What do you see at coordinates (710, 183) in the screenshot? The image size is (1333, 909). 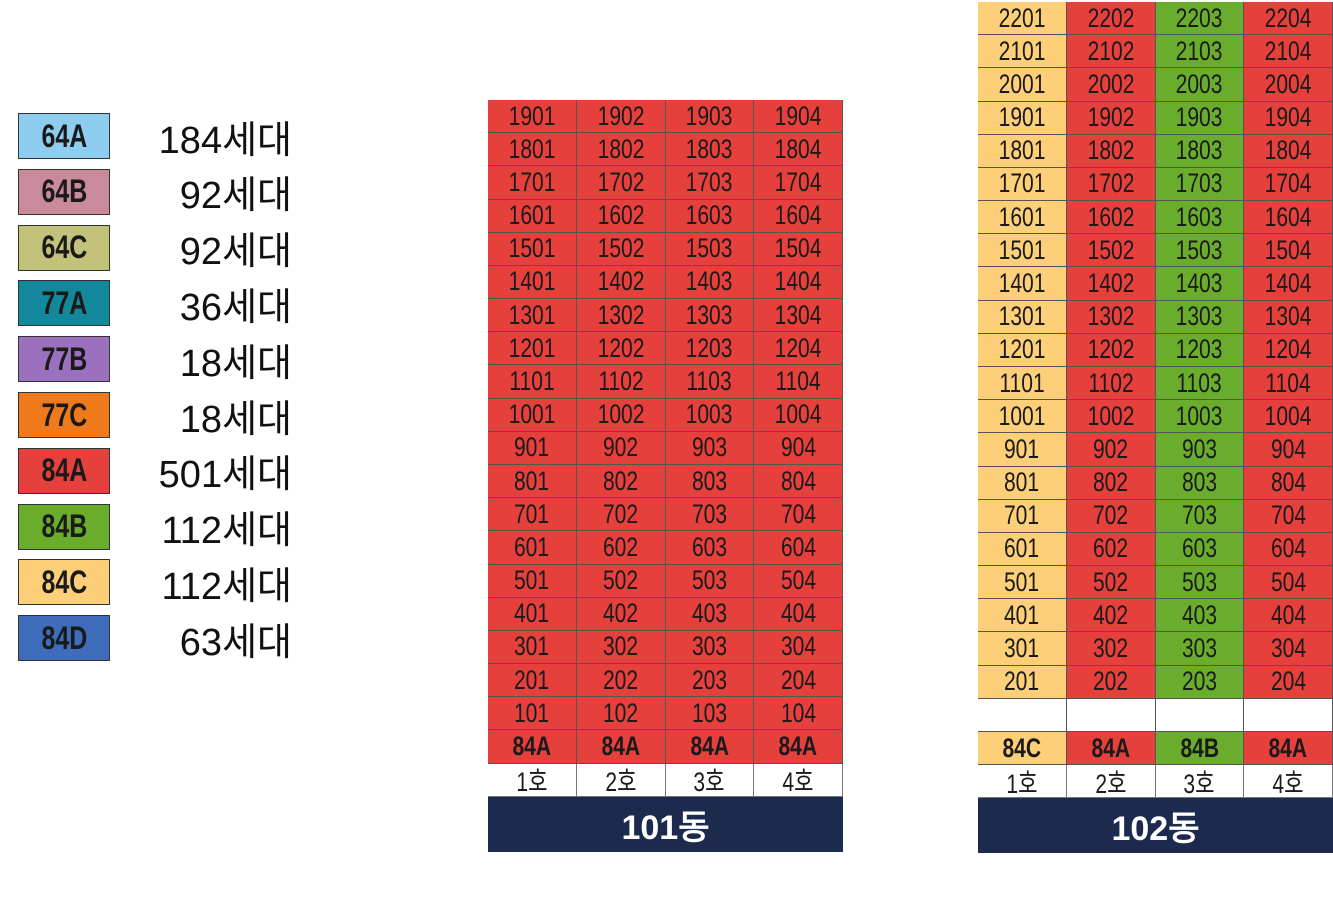 I see `unit-cell: 1703` at bounding box center [710, 183].